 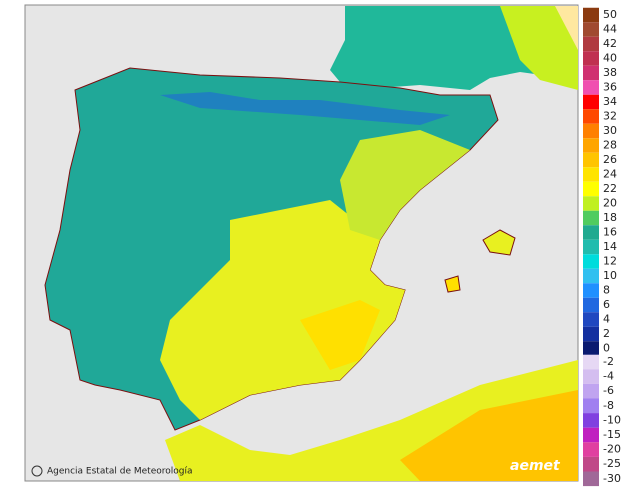 I want to click on france-south, so click(x=539, y=48).